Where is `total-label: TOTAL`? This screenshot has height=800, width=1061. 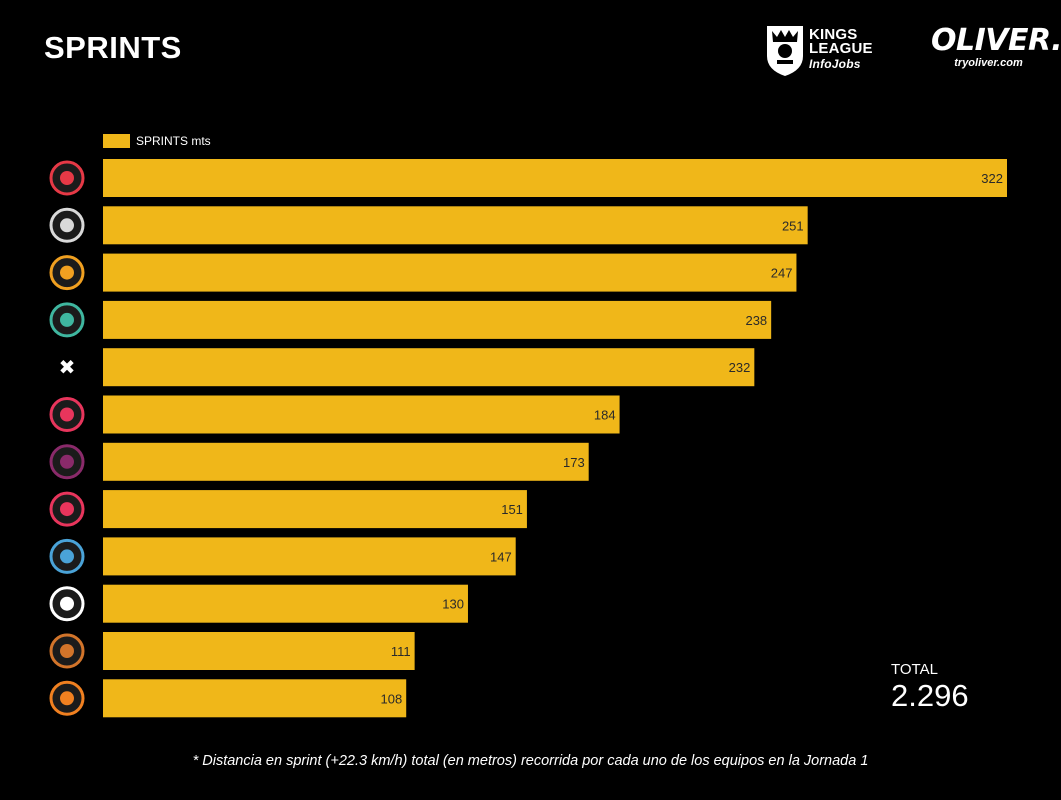
total-label: TOTAL is located at coordinates (914, 669).